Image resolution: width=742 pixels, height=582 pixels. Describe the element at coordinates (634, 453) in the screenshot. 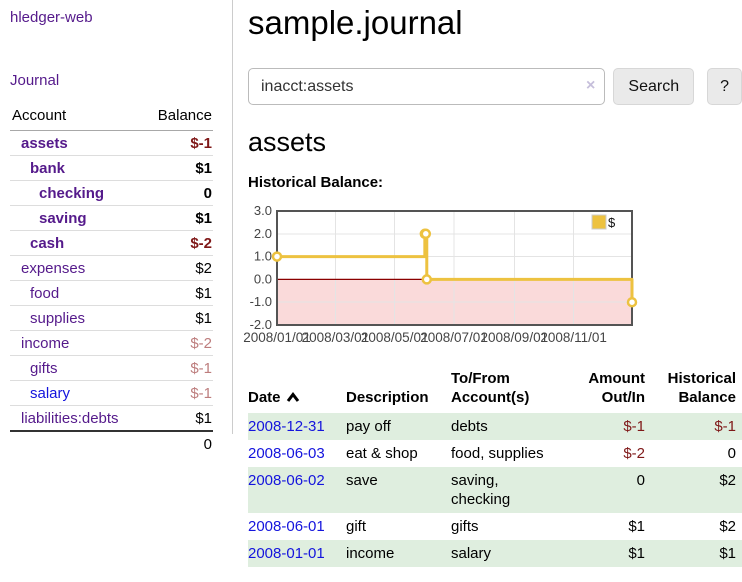

I see `transaction-amount: $-2` at that location.